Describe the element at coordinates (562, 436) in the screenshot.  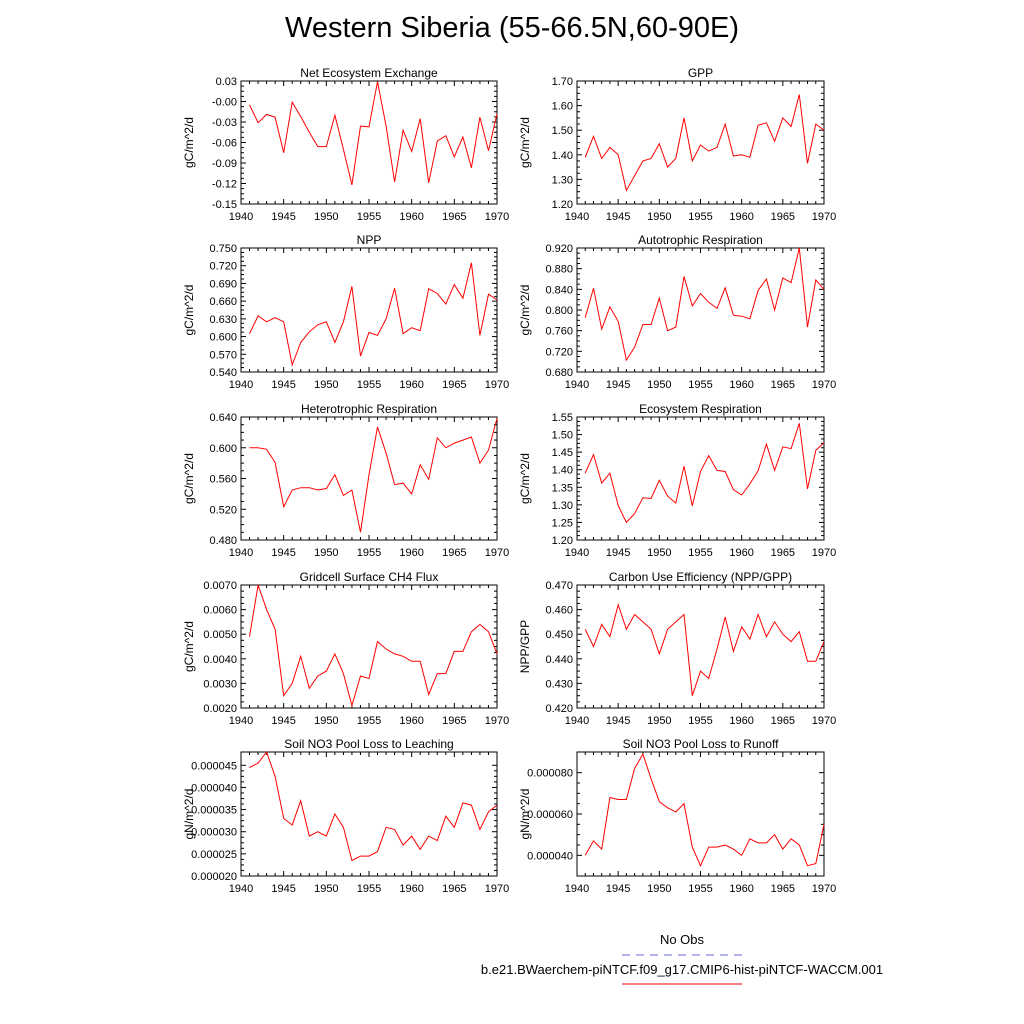
I see `y-tick-label: 1.50` at that location.